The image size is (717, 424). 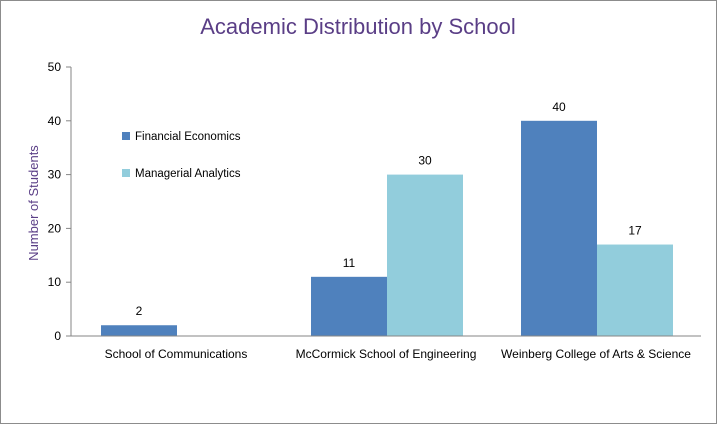 What do you see at coordinates (188, 137) in the screenshot?
I see `legend-label: Financial Economics` at bounding box center [188, 137].